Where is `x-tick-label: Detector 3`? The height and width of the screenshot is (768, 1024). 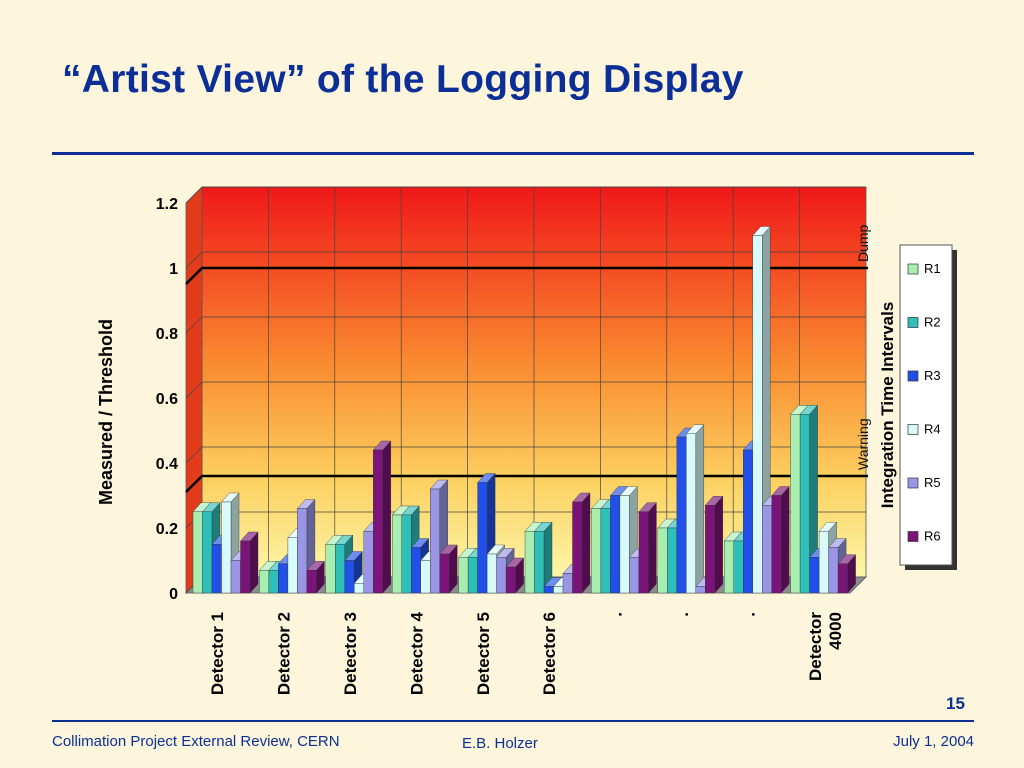
x-tick-label: Detector 3 is located at coordinates (350, 653).